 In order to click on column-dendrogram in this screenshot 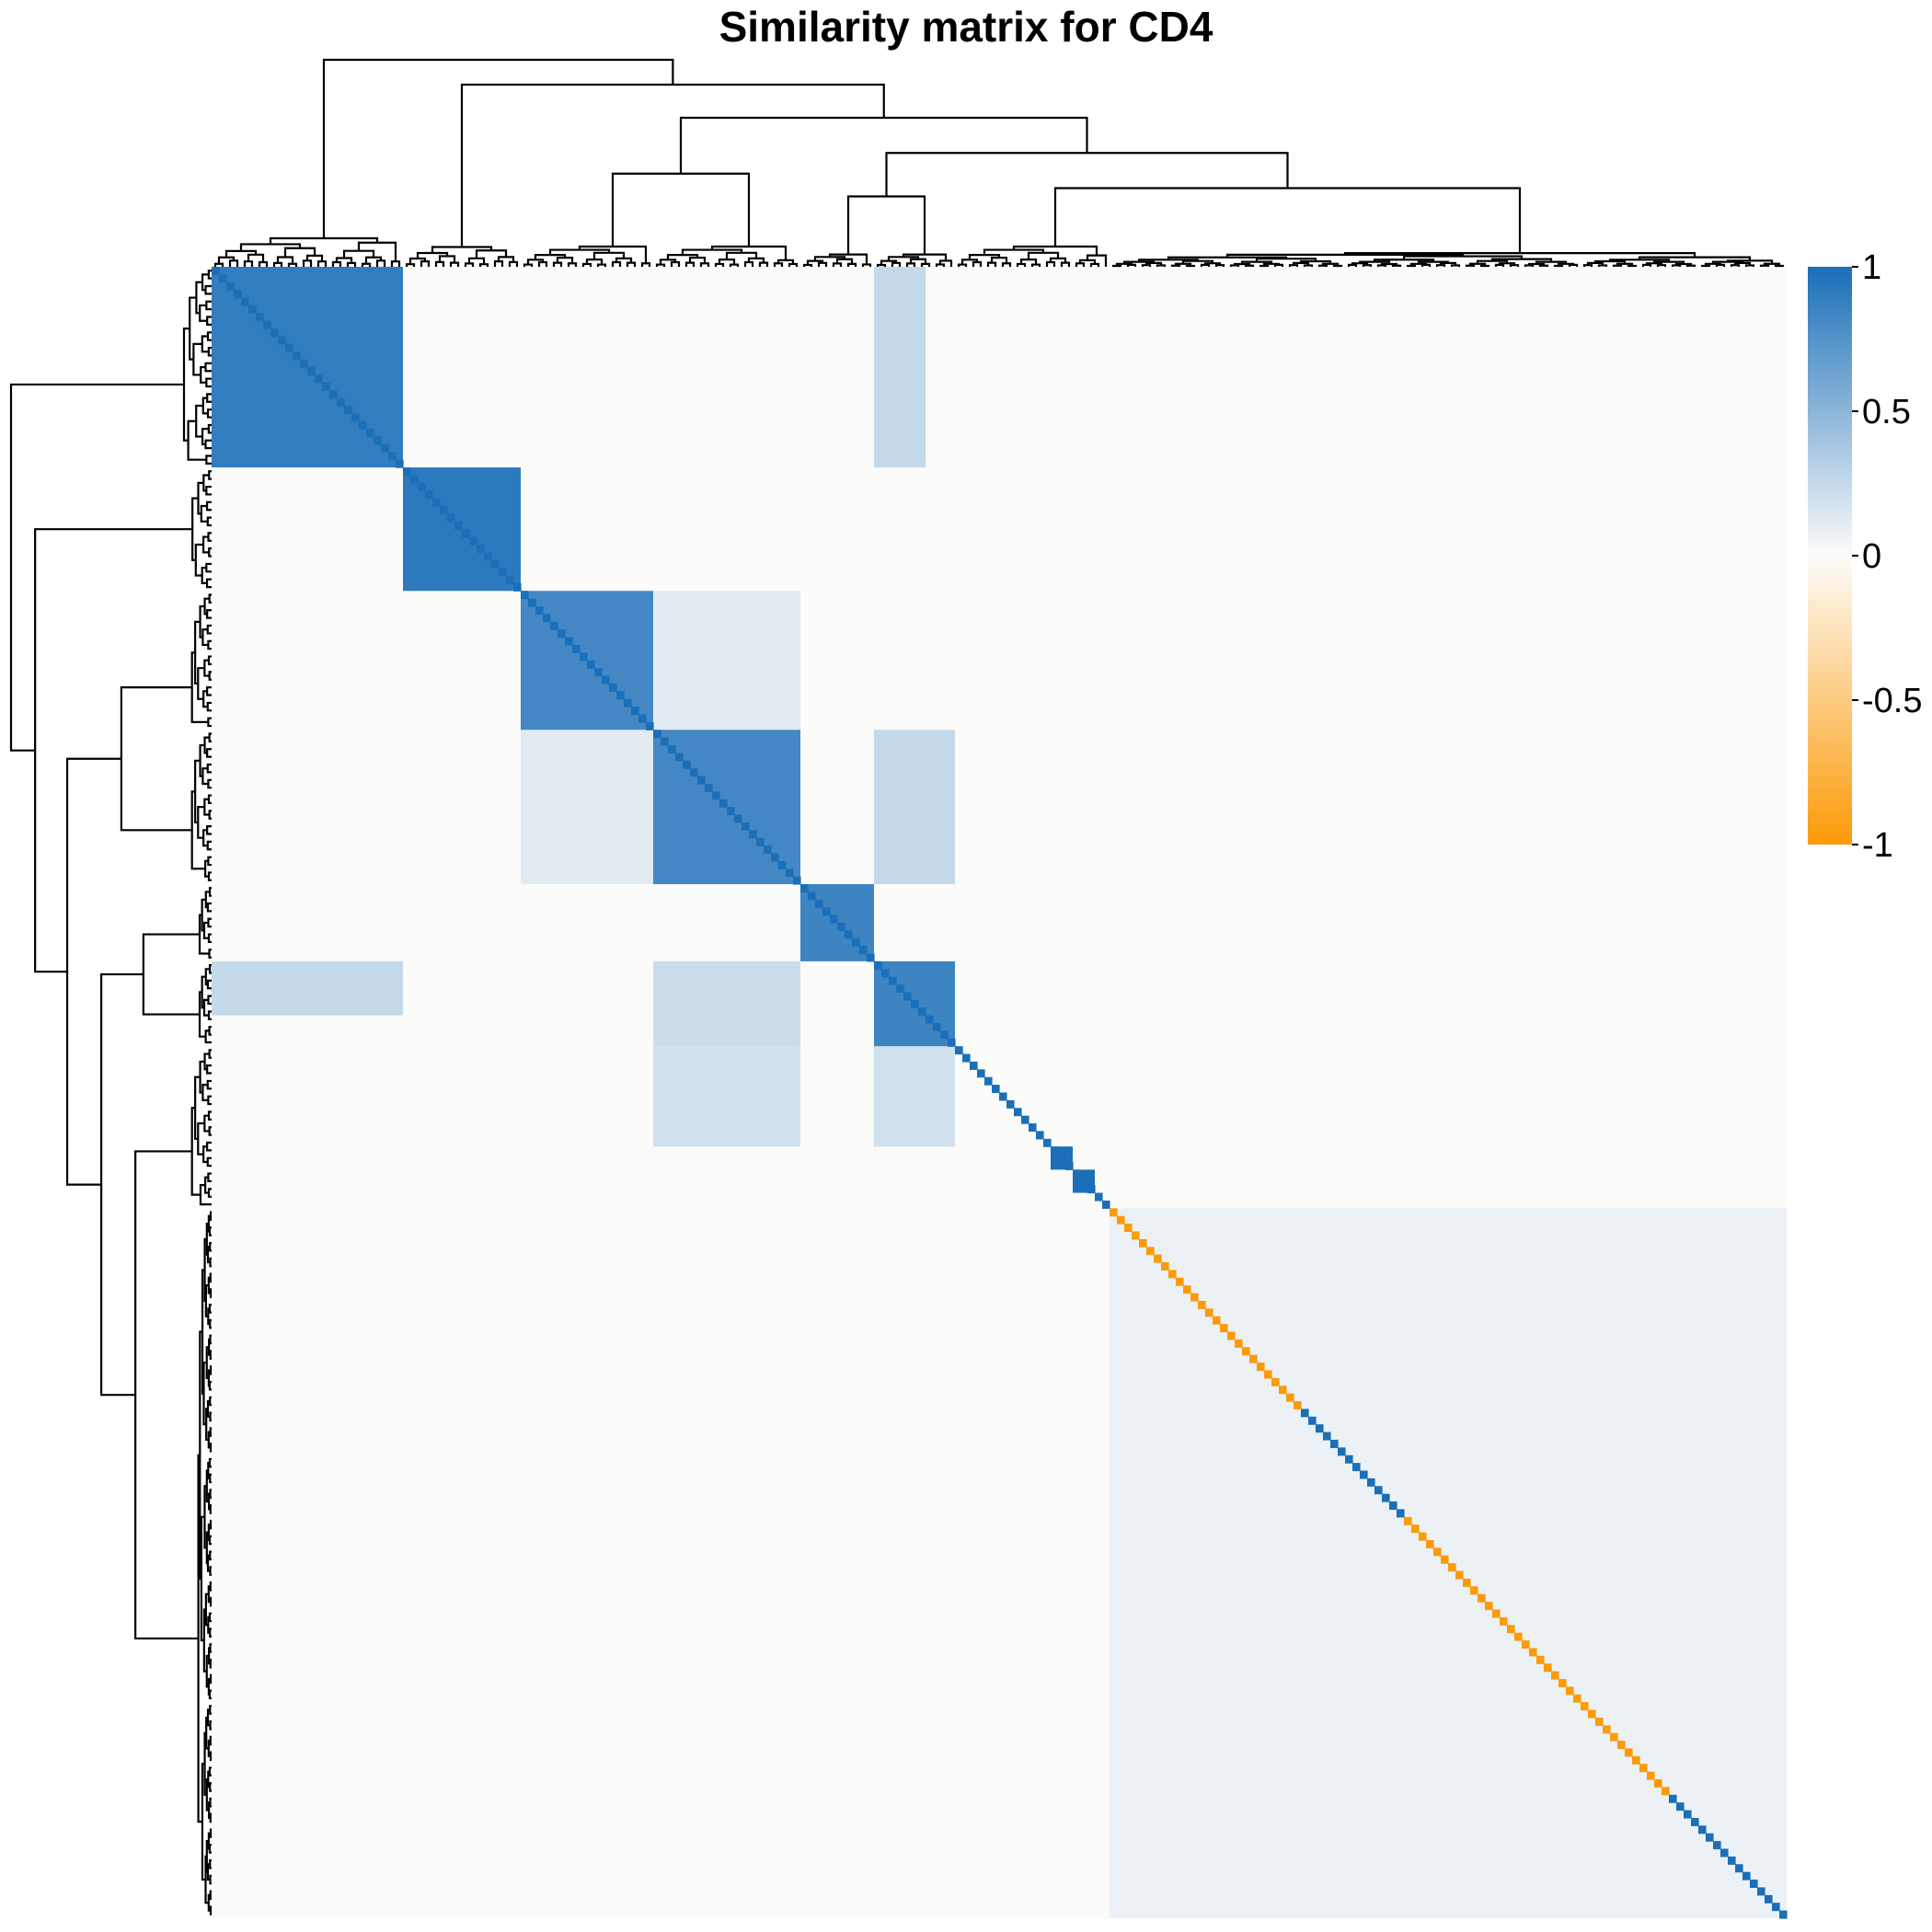, I will do `click(999, 163)`.